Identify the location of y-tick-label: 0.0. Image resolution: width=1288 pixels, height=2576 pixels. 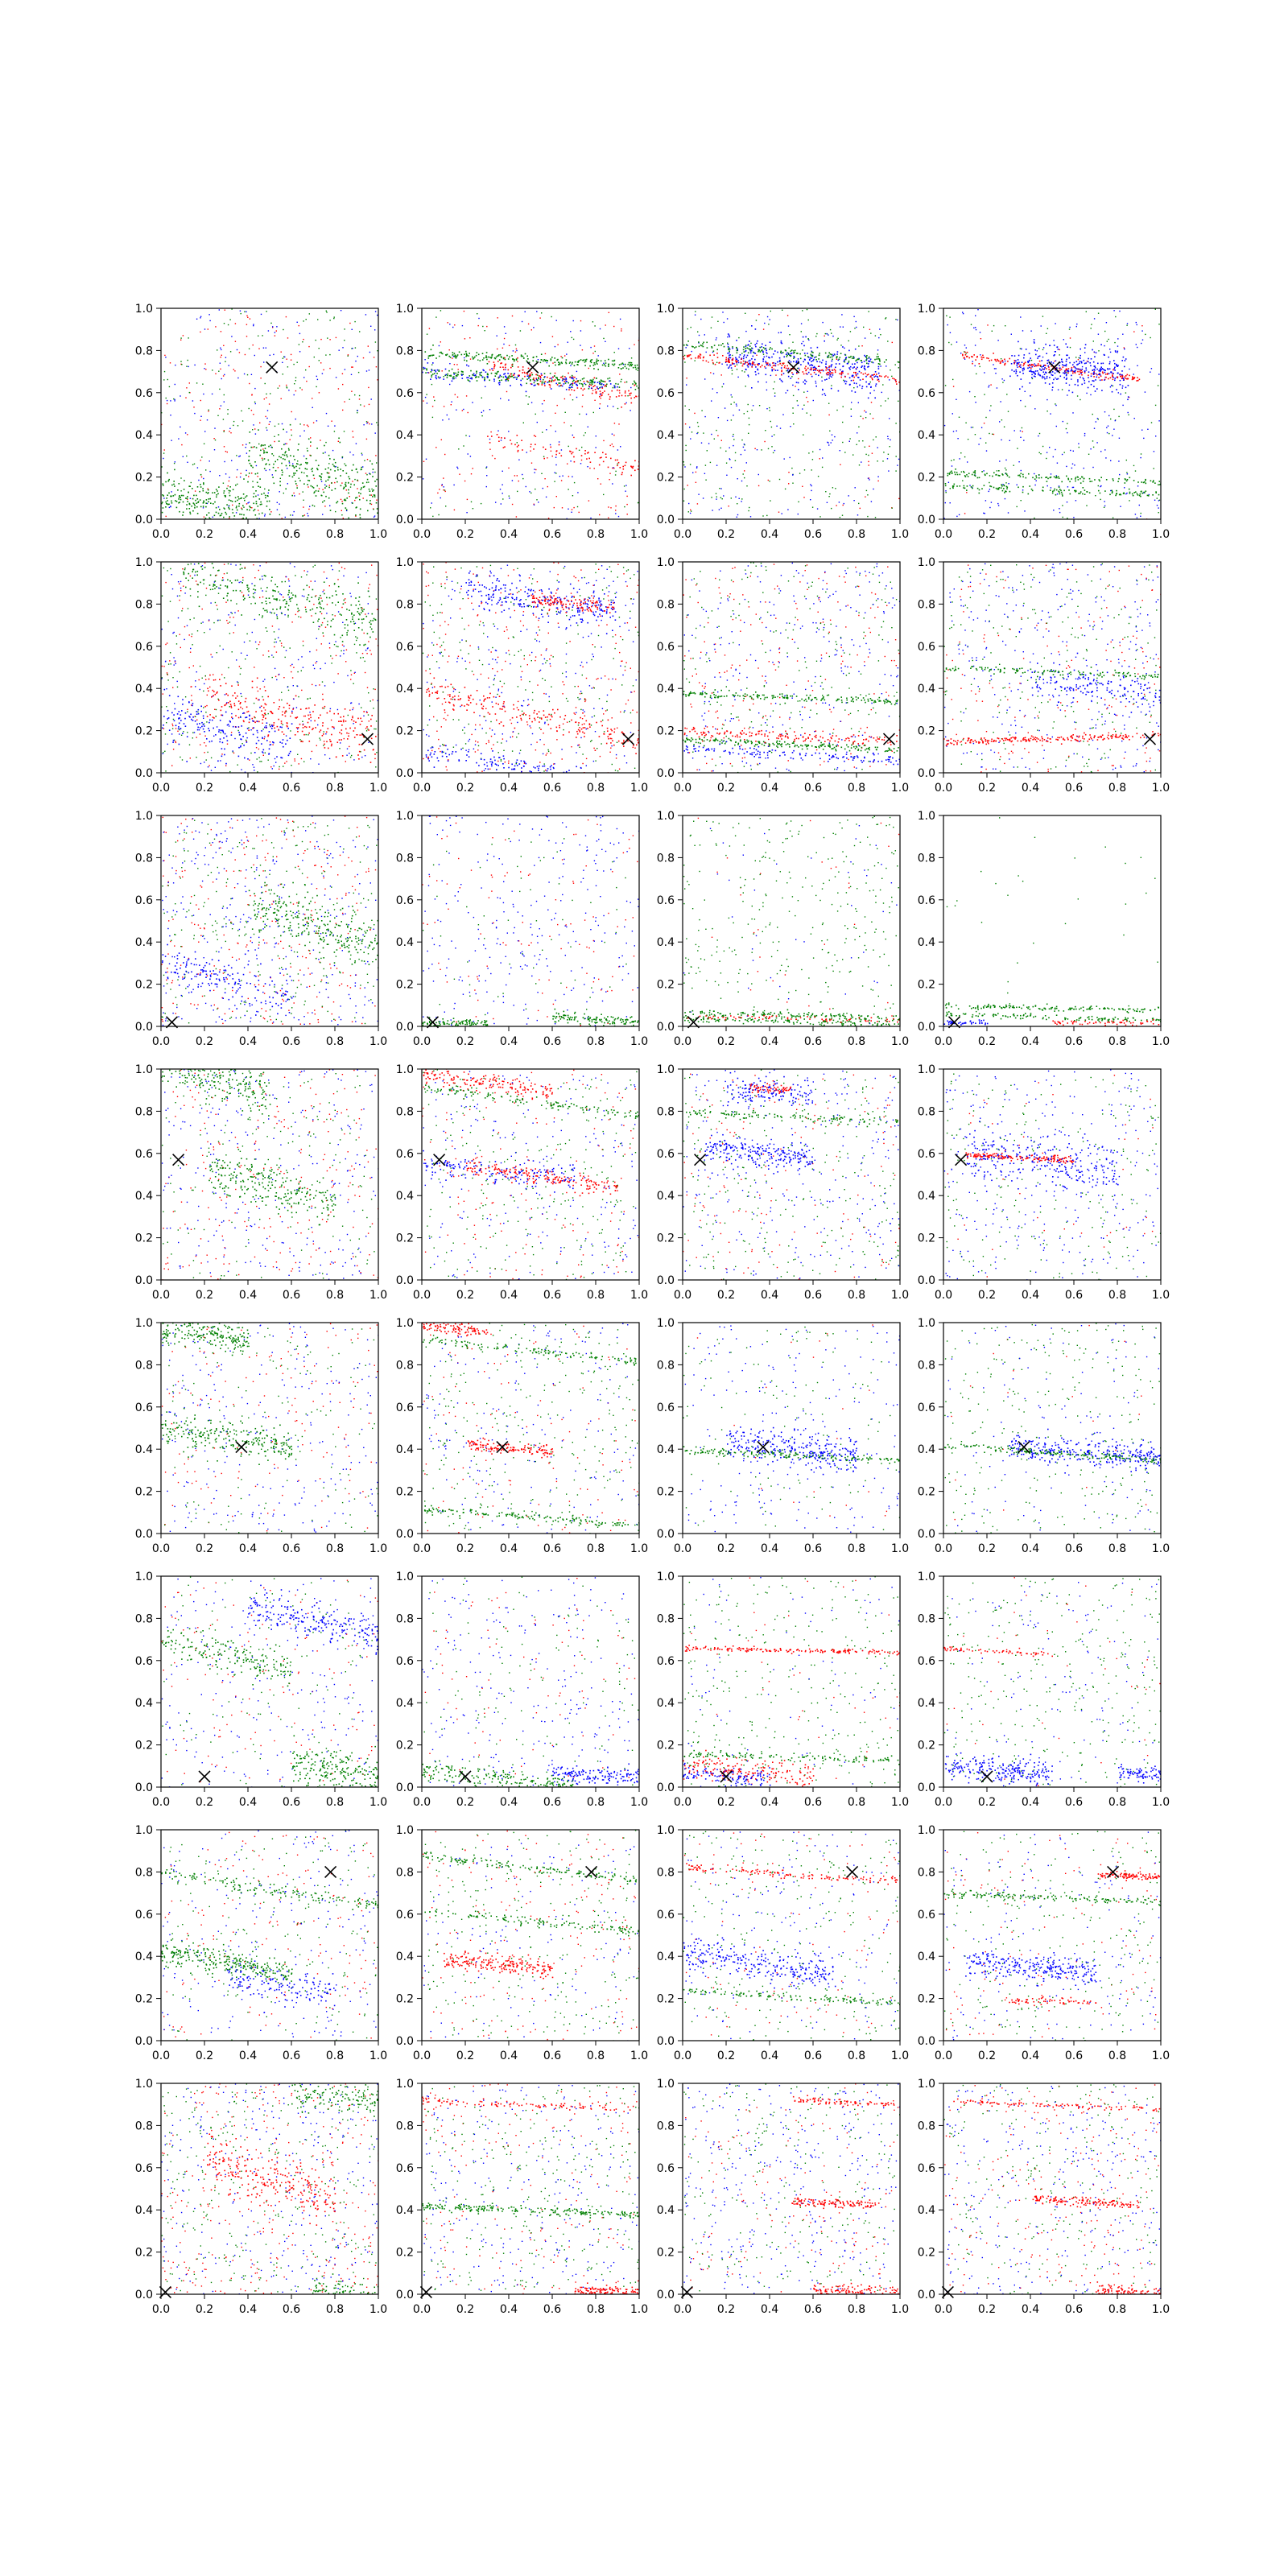
(666, 520).